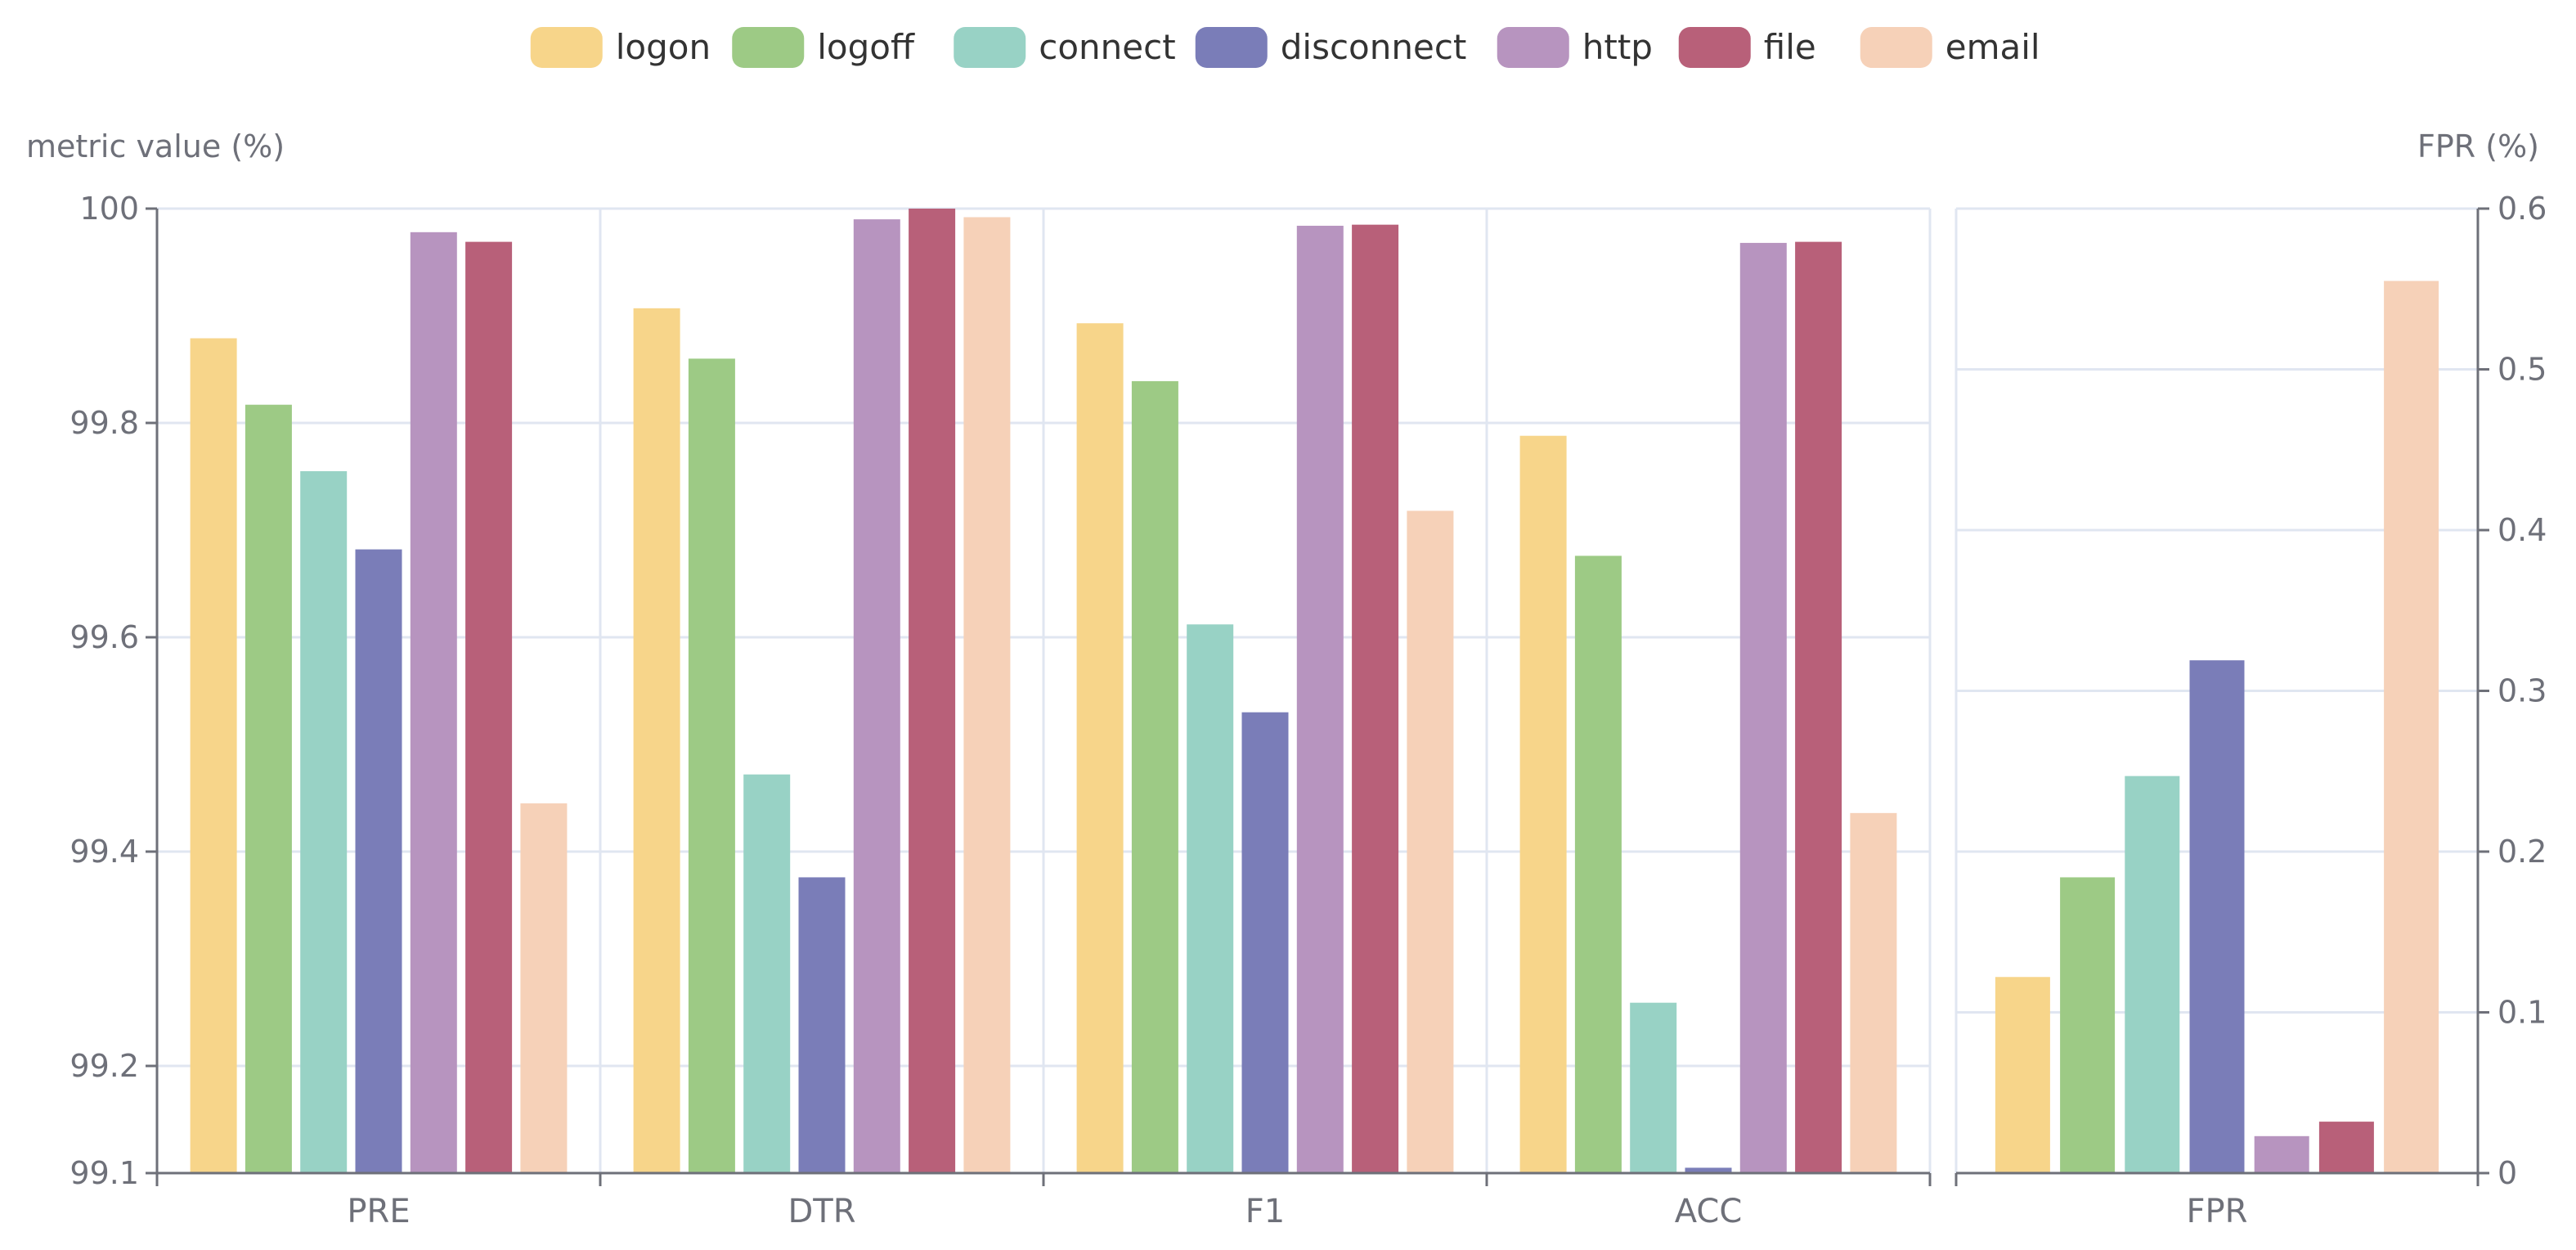 This screenshot has width=2576, height=1250. Describe the element at coordinates (2522, 691) in the screenshot. I see `fpr-y-tick-label: 0.3` at that location.